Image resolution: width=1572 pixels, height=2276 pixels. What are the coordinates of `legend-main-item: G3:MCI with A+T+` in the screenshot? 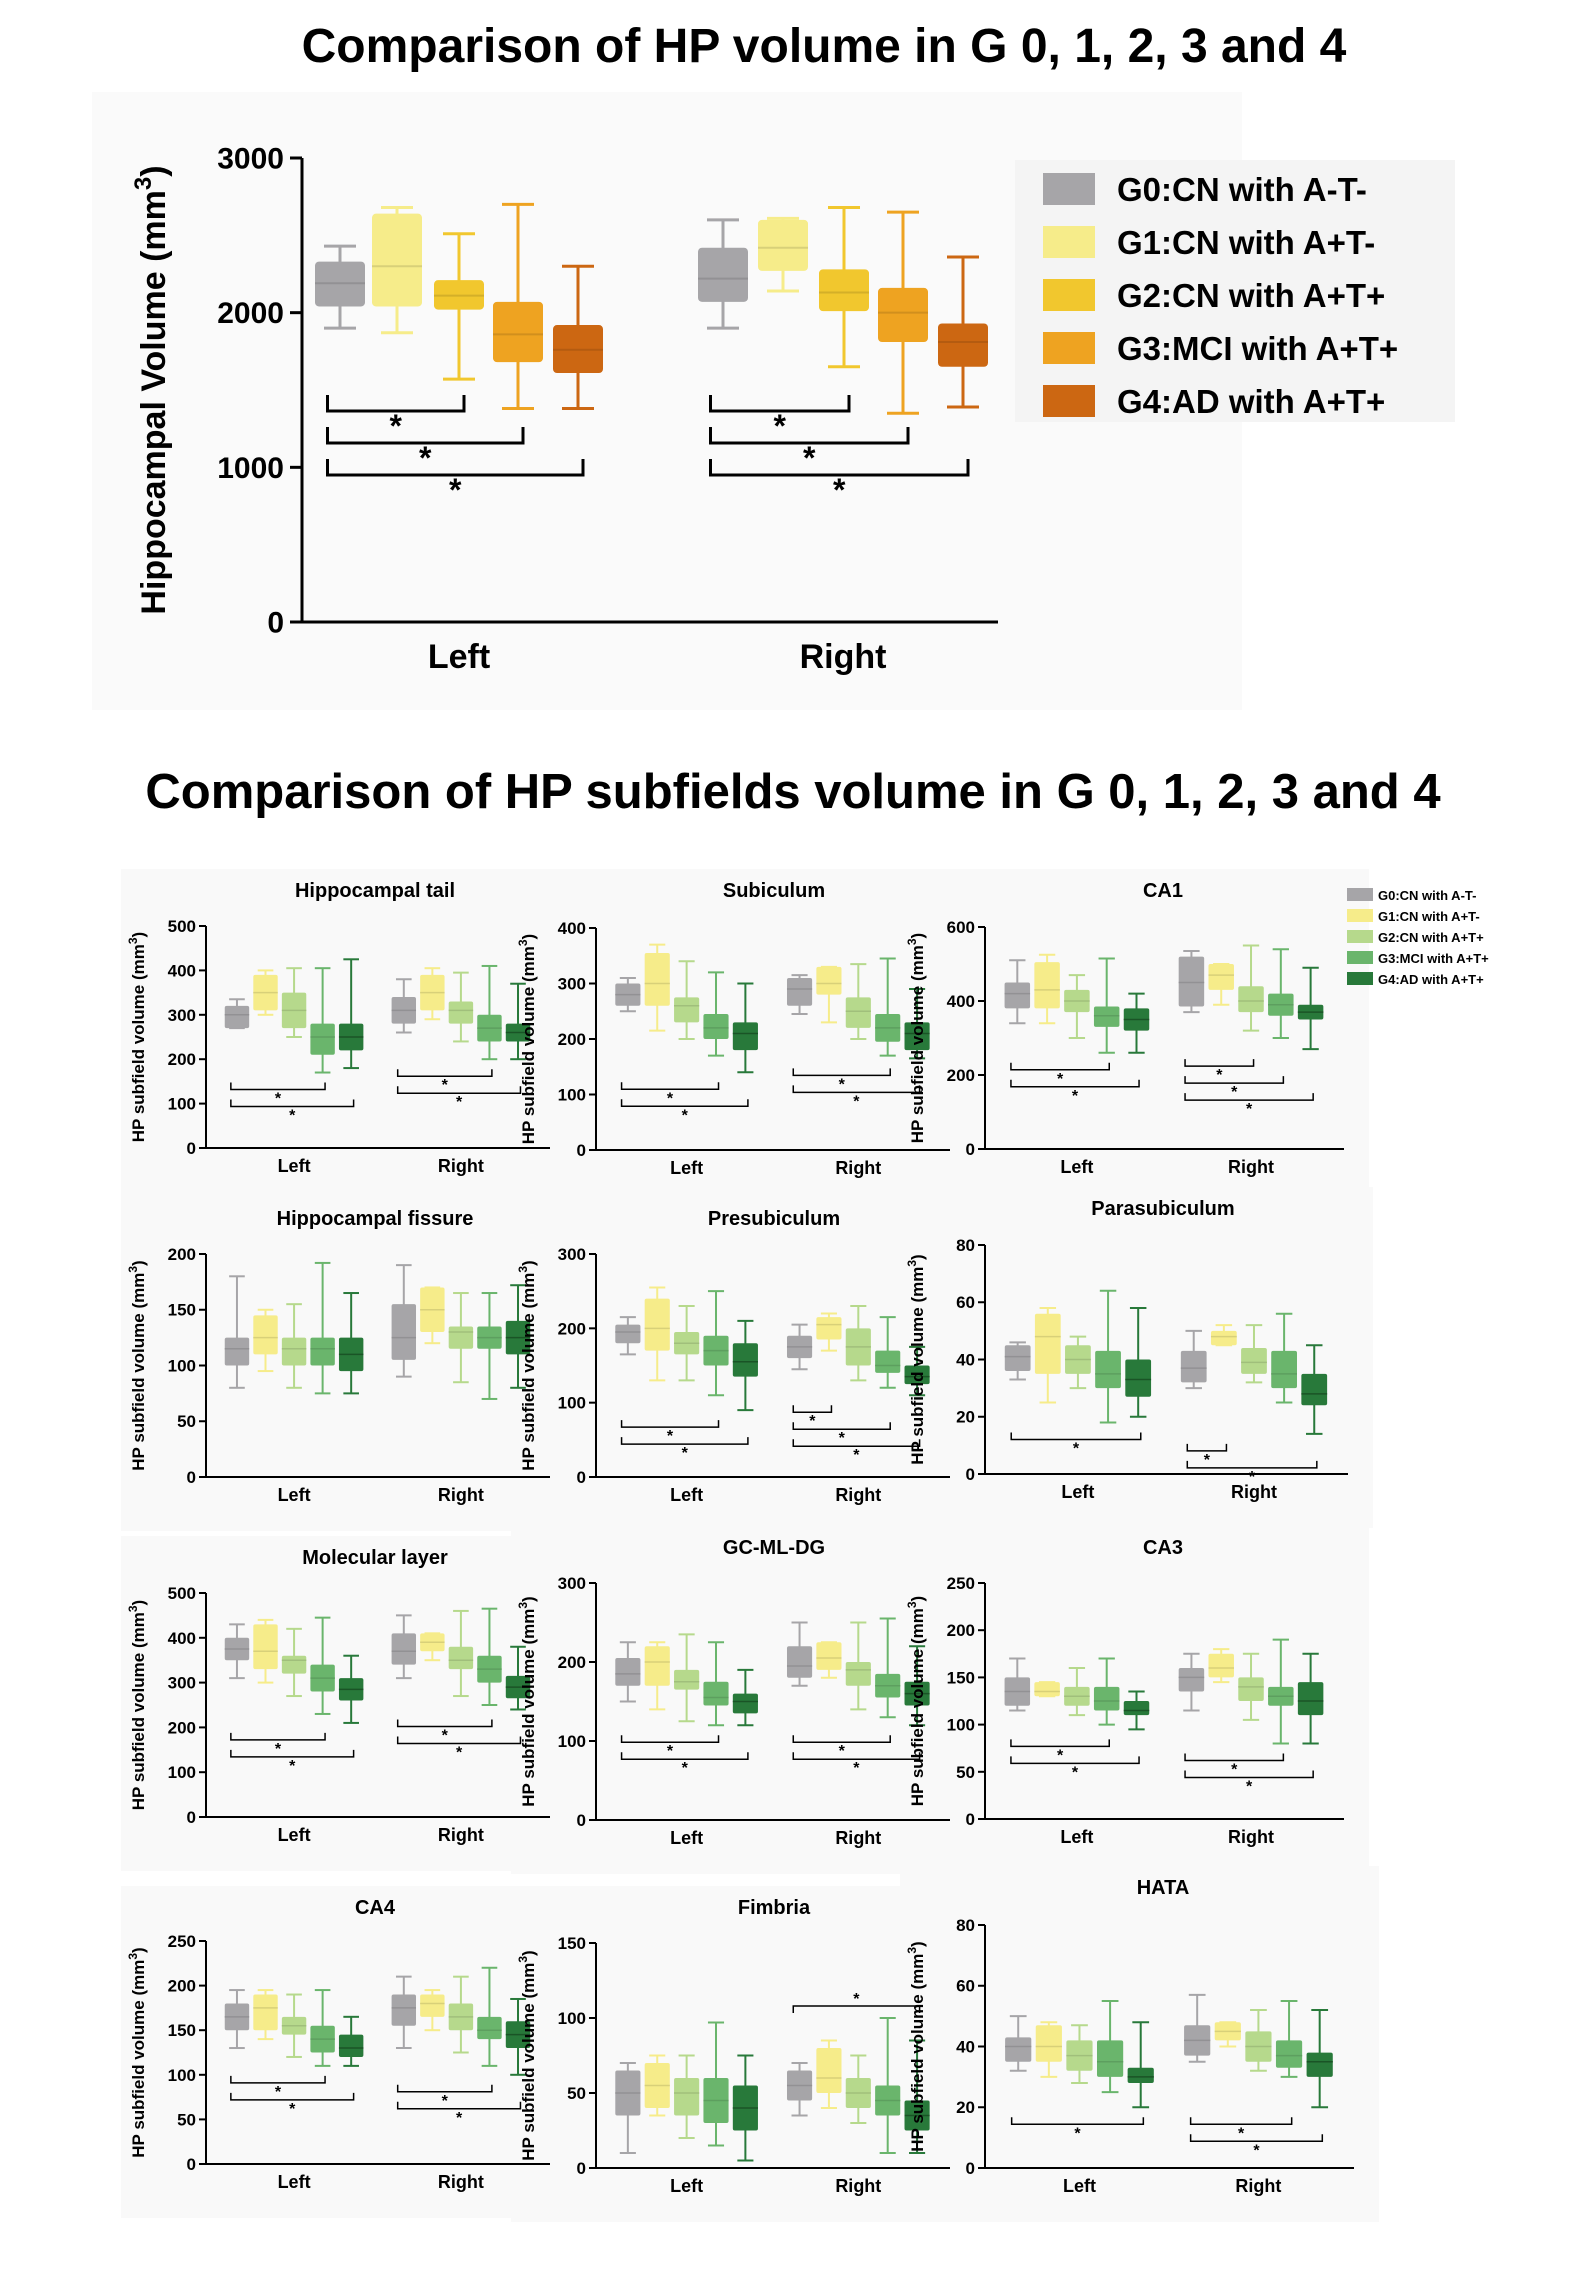 It's located at (1220, 348).